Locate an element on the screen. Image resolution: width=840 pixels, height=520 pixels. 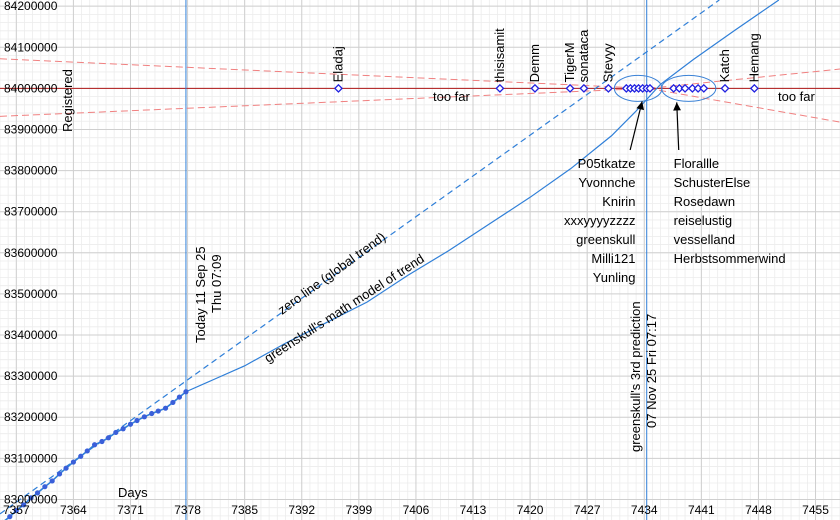
x-tick-label: 7455 is located at coordinates (815, 510).